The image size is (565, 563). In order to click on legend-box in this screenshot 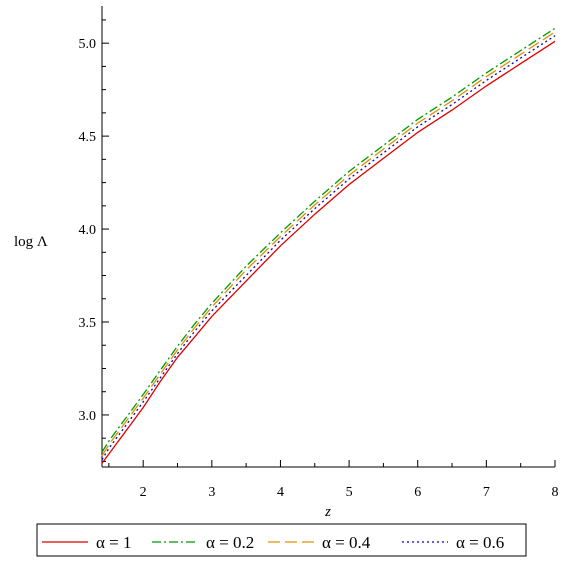, I will do `click(281, 540)`.